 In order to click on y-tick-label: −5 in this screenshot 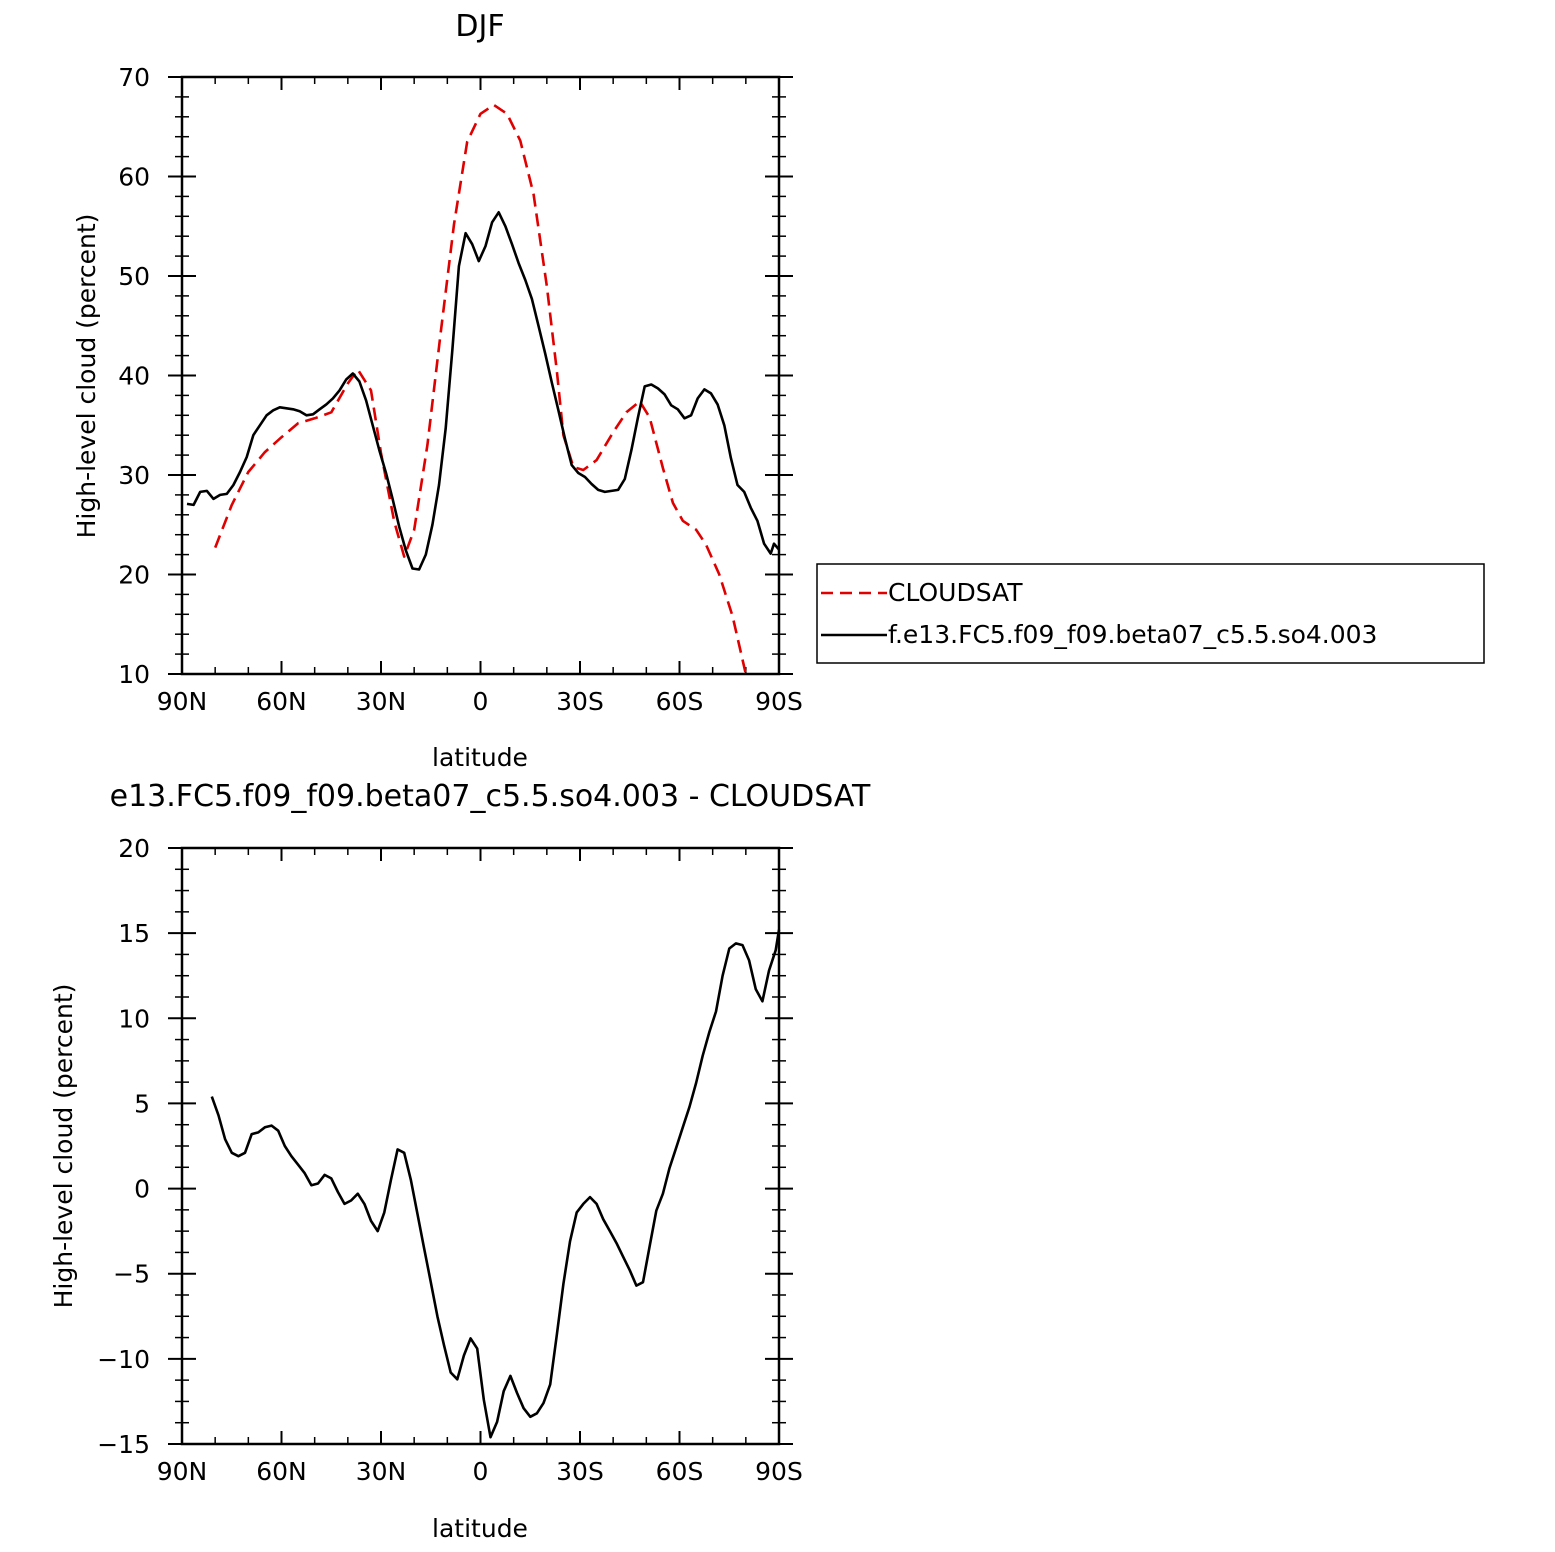, I will do `click(131, 1274)`.